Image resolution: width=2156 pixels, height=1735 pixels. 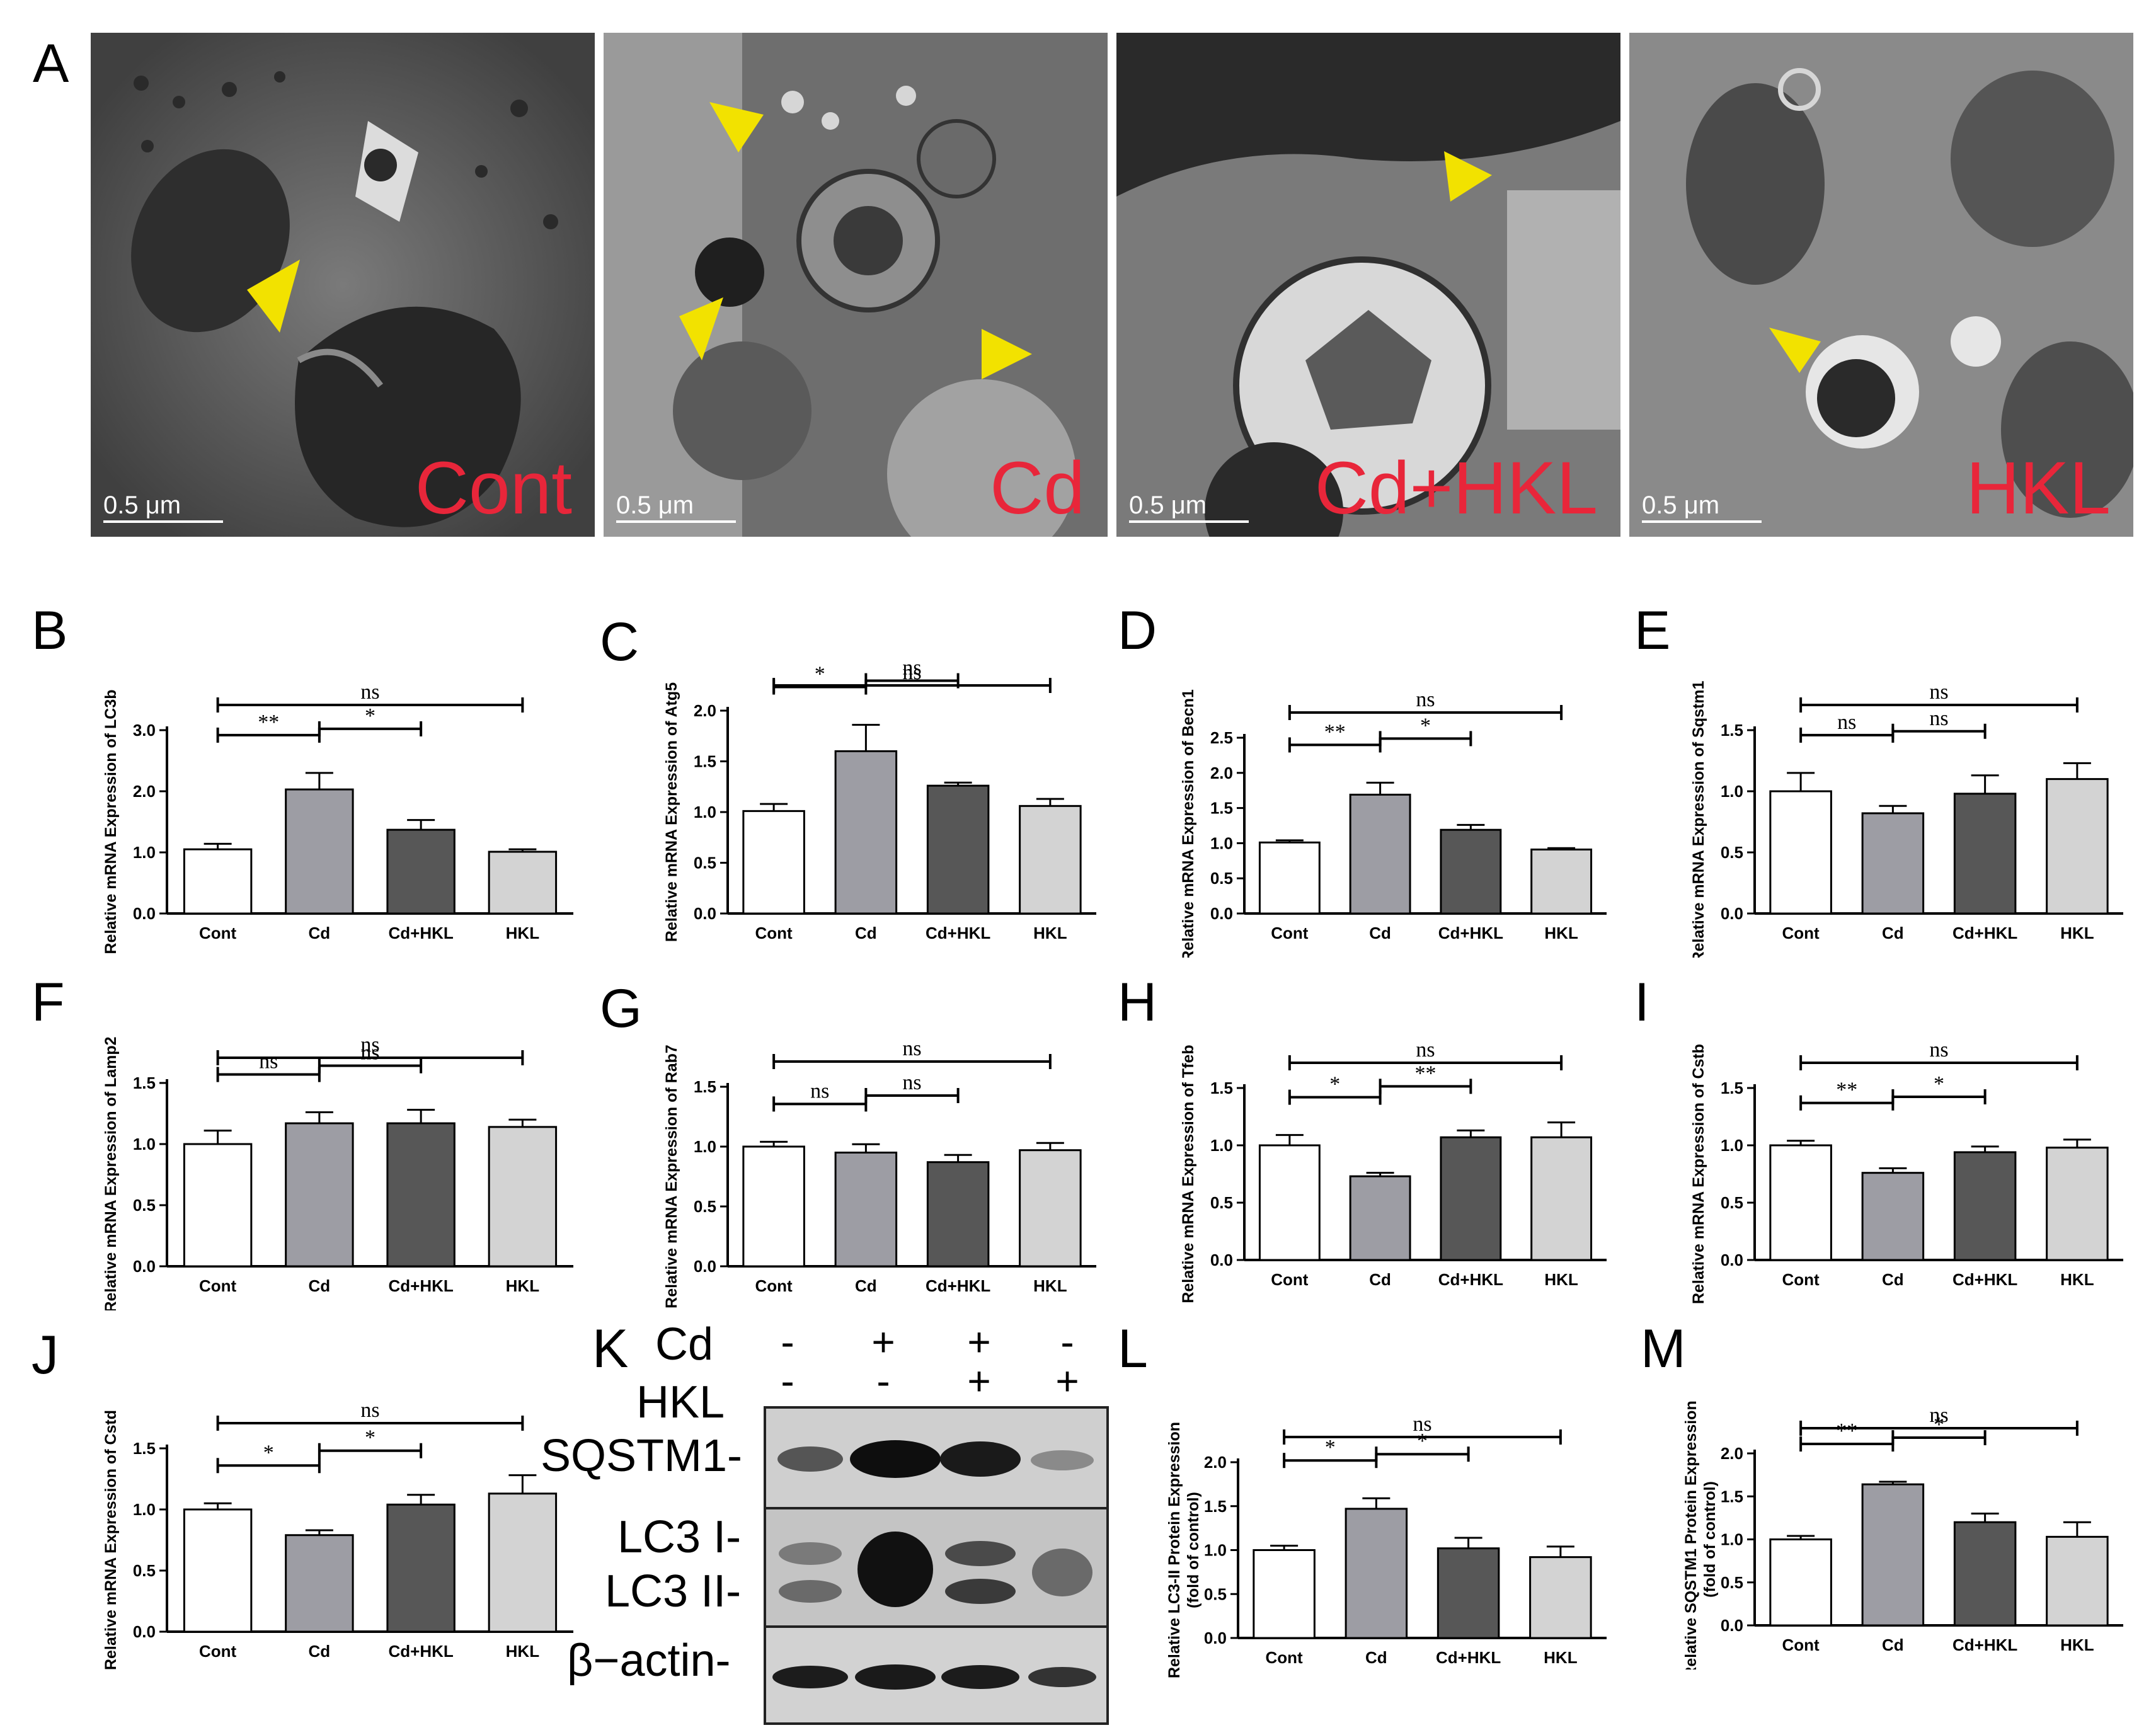 What do you see at coordinates (1138, 630) in the screenshot?
I see `panel-letter-d: D` at bounding box center [1138, 630].